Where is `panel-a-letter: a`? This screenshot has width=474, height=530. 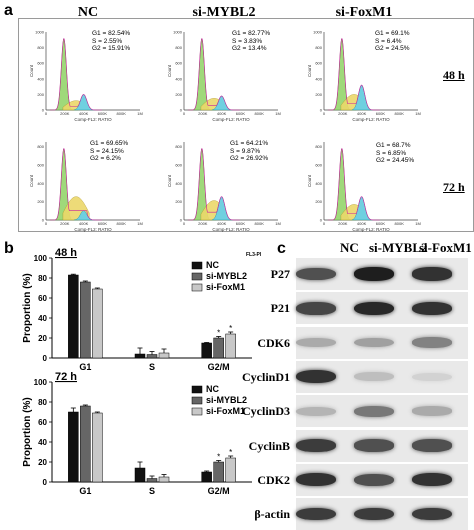
panel-a-letter: a is located at coordinates (8, 10).